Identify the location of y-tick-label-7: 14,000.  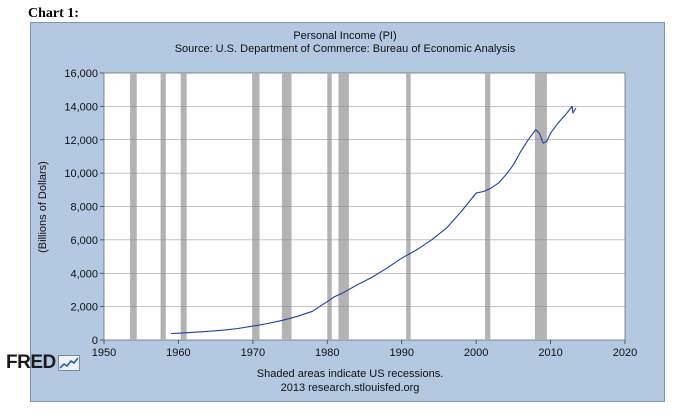
(81, 107).